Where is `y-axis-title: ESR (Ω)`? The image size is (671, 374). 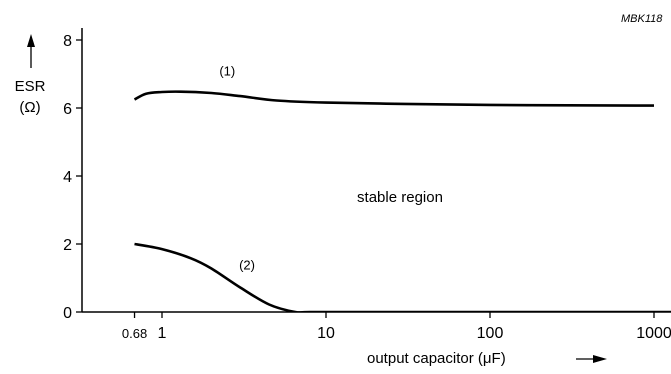
y-axis-title: ESR (Ω) is located at coordinates (30, 75).